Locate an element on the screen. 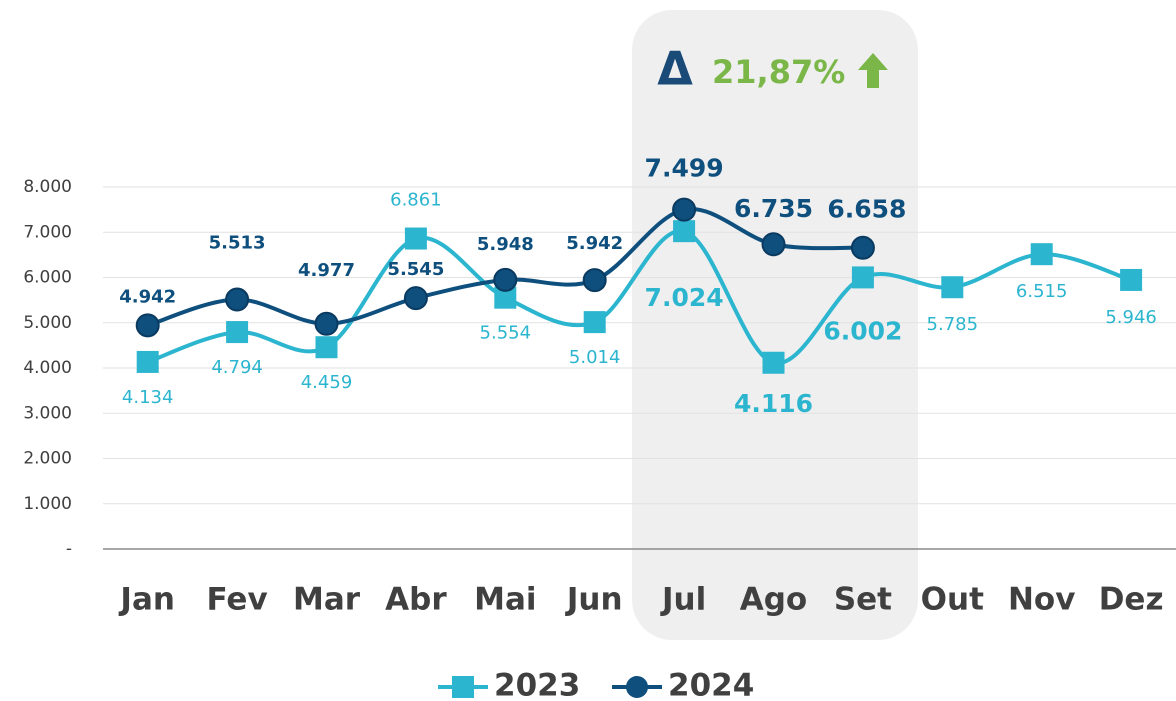 Image resolution: width=1176 pixels, height=701 pixels. data-label: 5.545 is located at coordinates (415, 269).